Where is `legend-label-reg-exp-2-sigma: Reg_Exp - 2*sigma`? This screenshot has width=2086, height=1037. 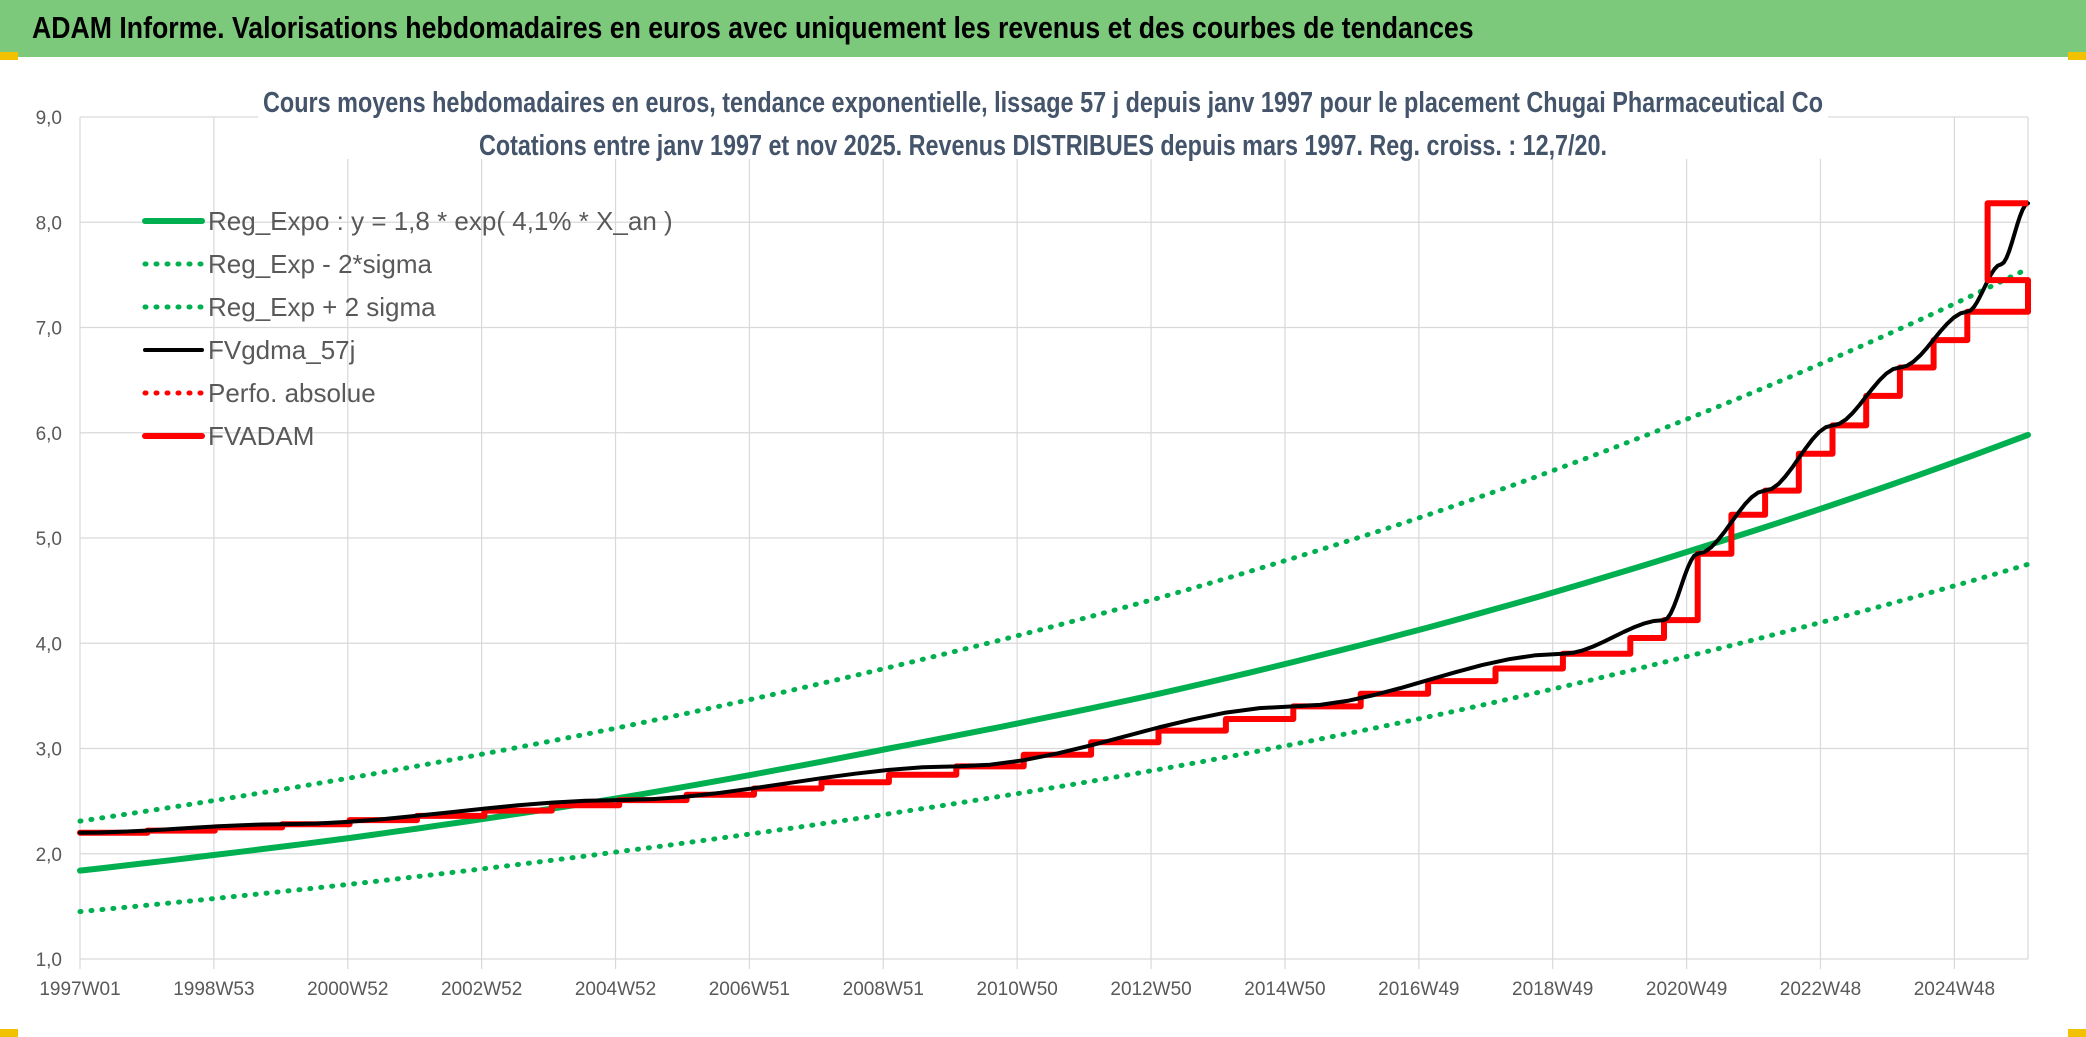 legend-label-reg-exp-2-sigma: Reg_Exp - 2*sigma is located at coordinates (320, 264).